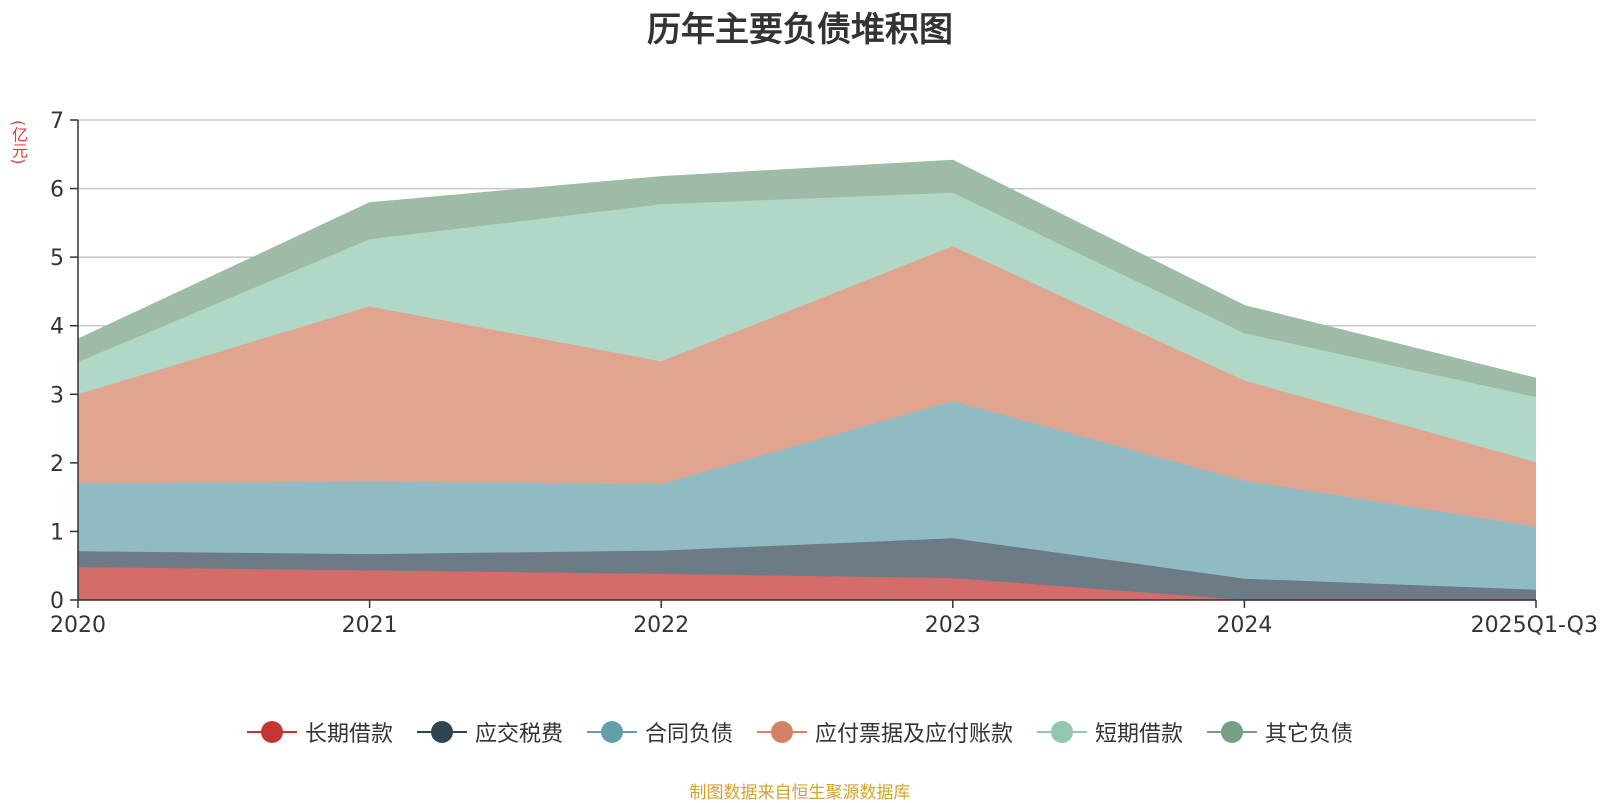 This screenshot has height=803, width=1600. I want to click on y-tick-label: 2, so click(57, 464).